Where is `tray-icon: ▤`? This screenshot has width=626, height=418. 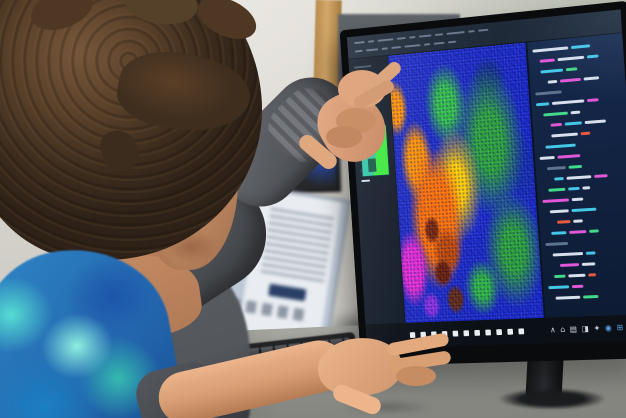 tray-icon: ▤ is located at coordinates (573, 329).